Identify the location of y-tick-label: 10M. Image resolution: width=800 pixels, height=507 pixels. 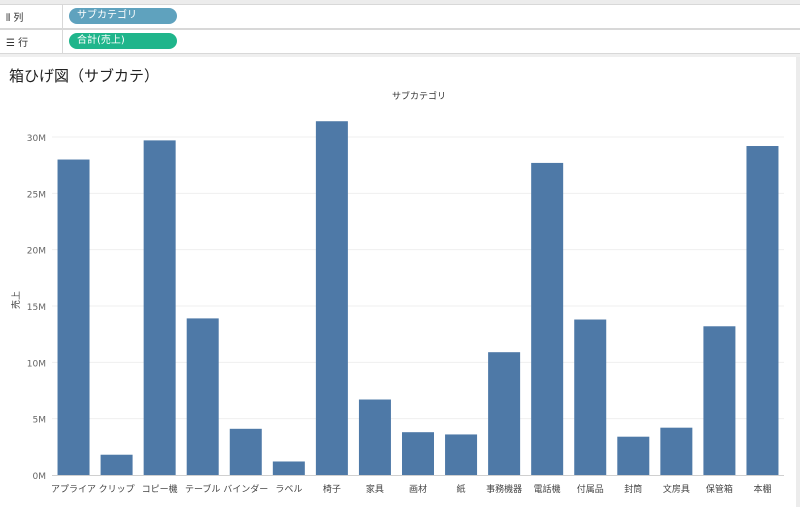
(36, 364).